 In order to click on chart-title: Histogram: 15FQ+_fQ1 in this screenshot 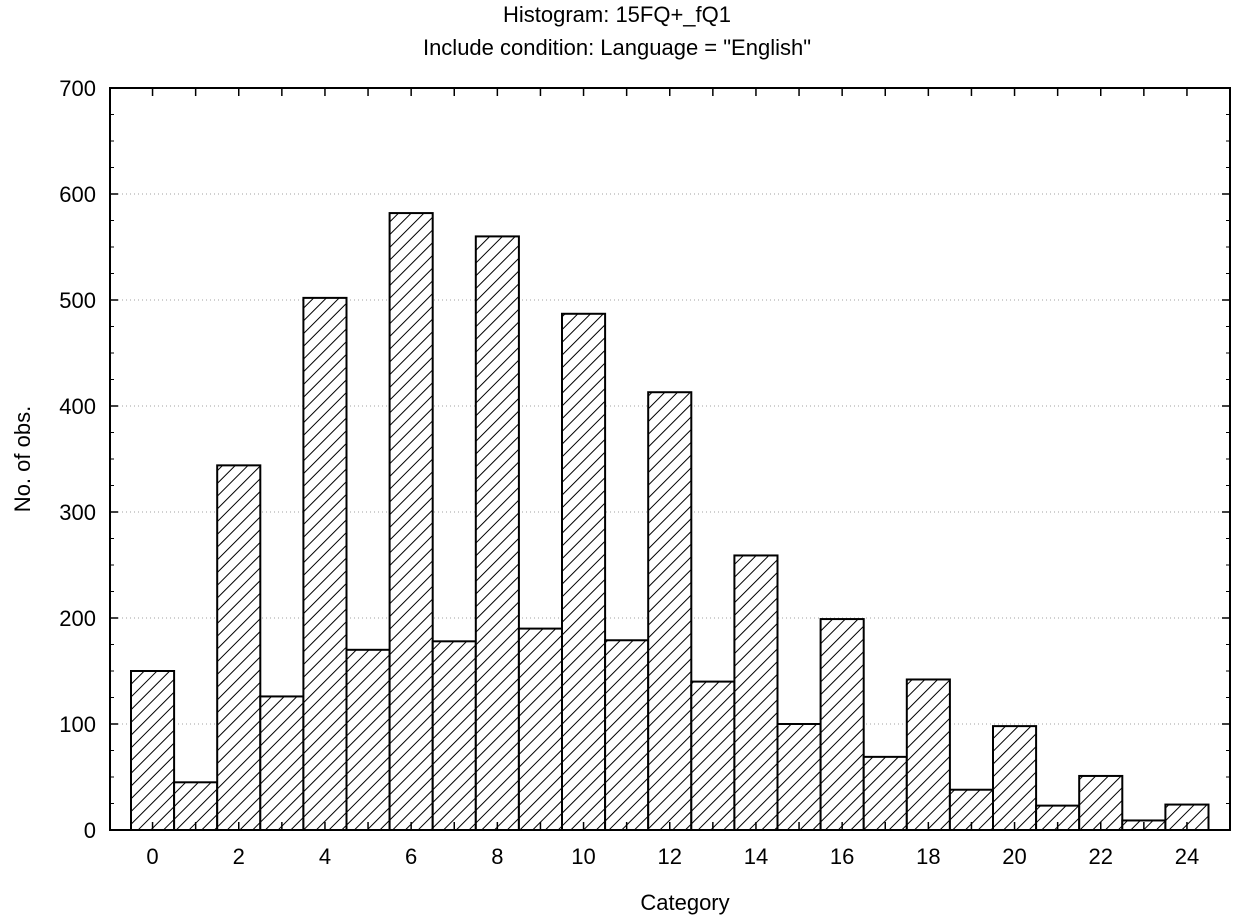, I will do `click(617, 14)`.